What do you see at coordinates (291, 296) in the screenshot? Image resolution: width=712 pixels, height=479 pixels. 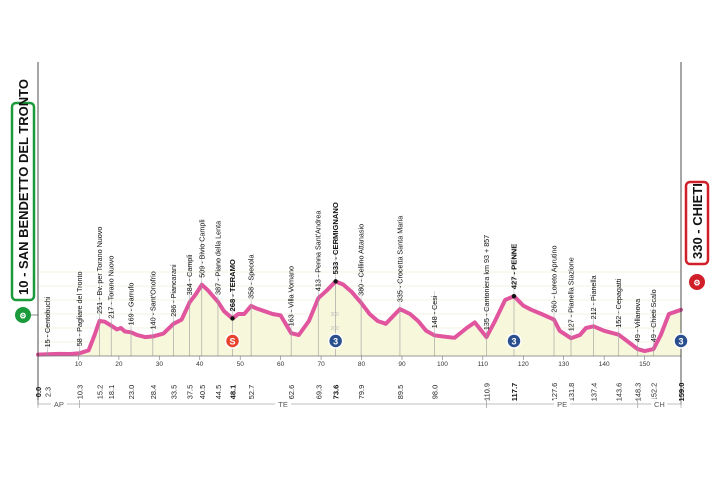 I see `location-label: 163 - Villa Vomano` at bounding box center [291, 296].